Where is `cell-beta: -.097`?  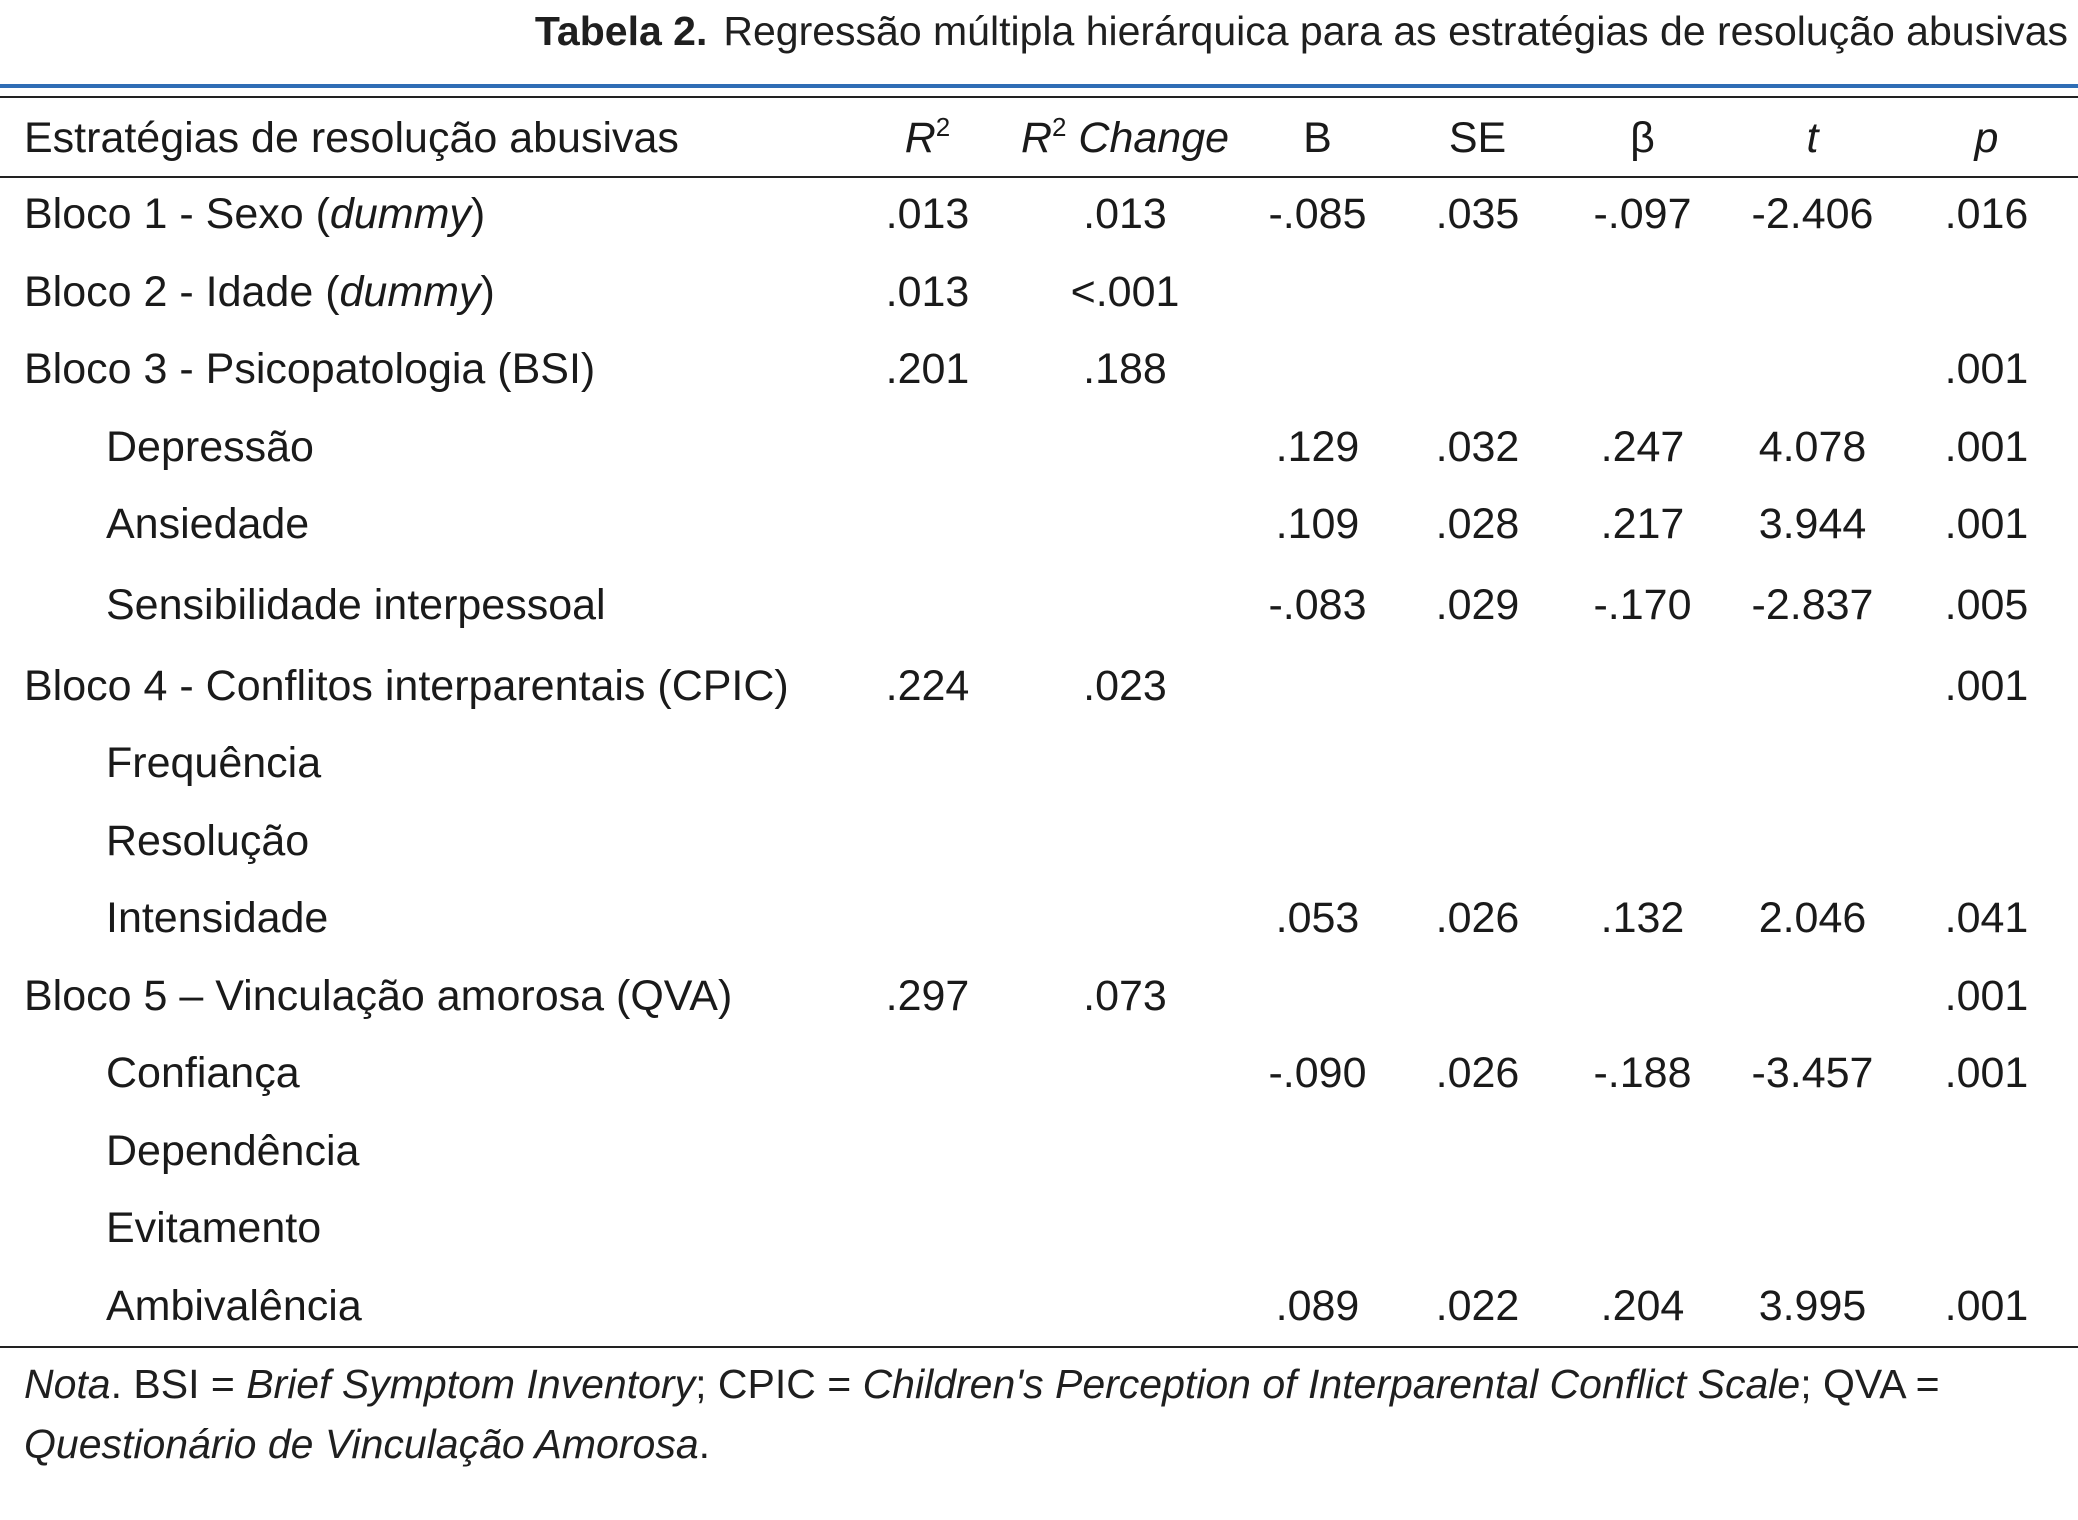 cell-beta: -.097 is located at coordinates (1642, 214).